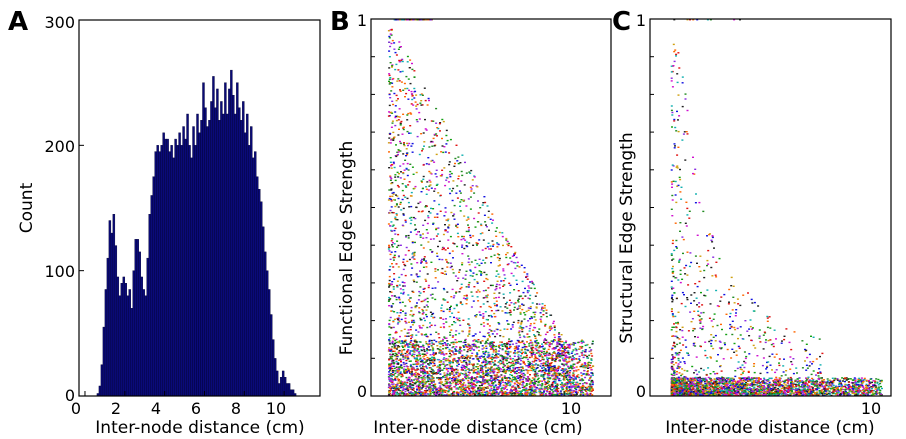  I want to click on histogram-bar, so click(251, 261).